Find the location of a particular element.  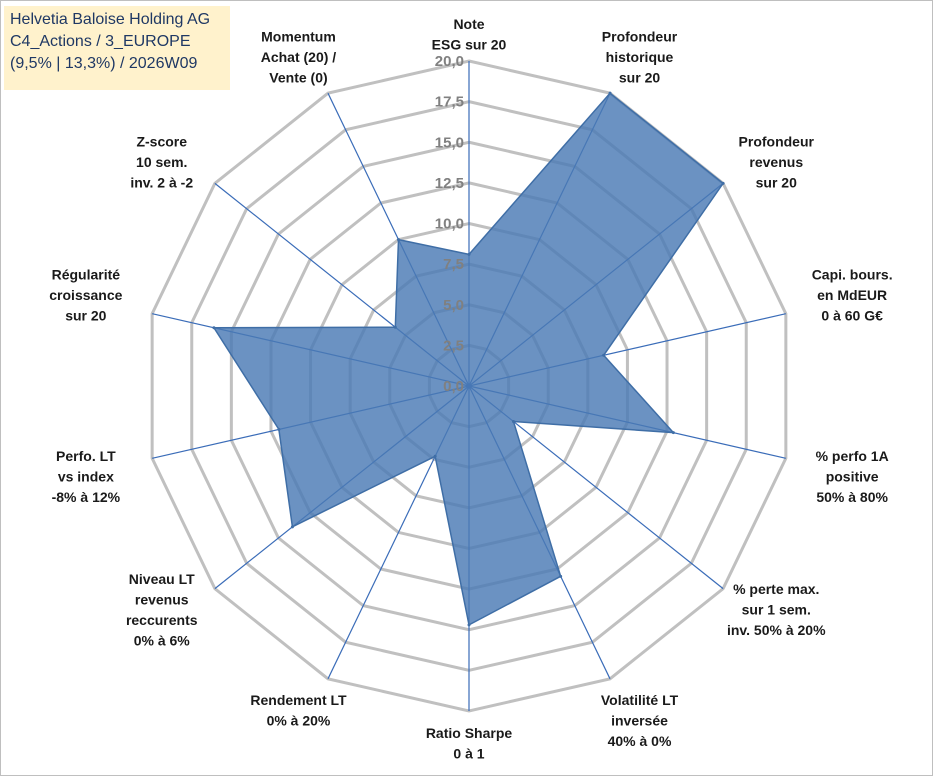

axis-label: Perfo. LT vs index -8% à 12% is located at coordinates (86, 476).